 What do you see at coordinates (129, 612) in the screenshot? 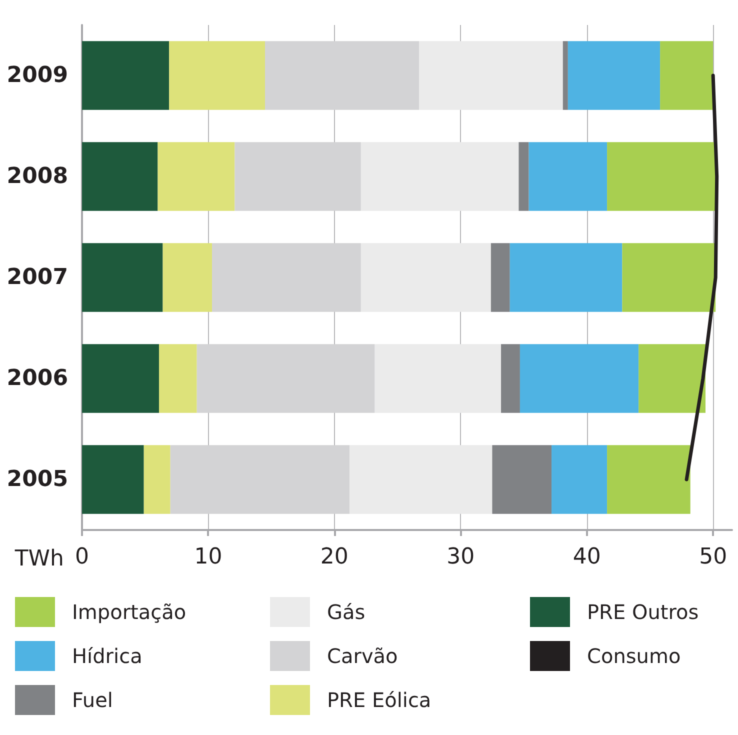
I see `legend-label: Importação` at bounding box center [129, 612].